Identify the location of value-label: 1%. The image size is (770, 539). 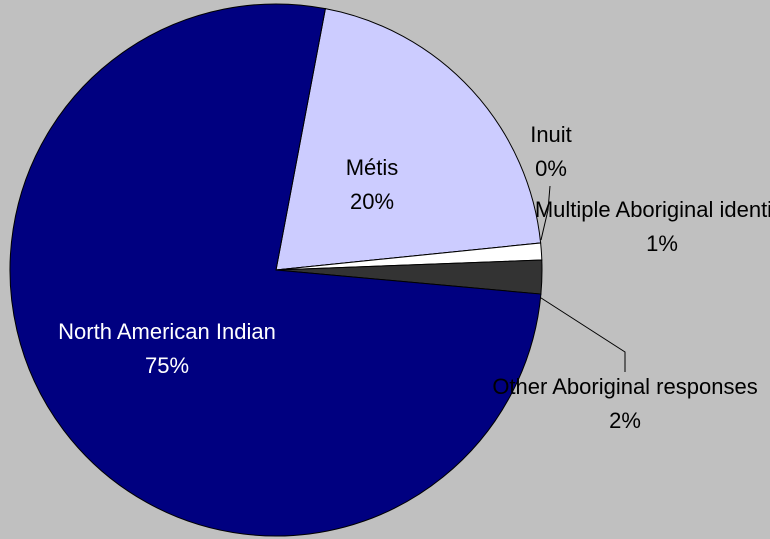
(662, 243).